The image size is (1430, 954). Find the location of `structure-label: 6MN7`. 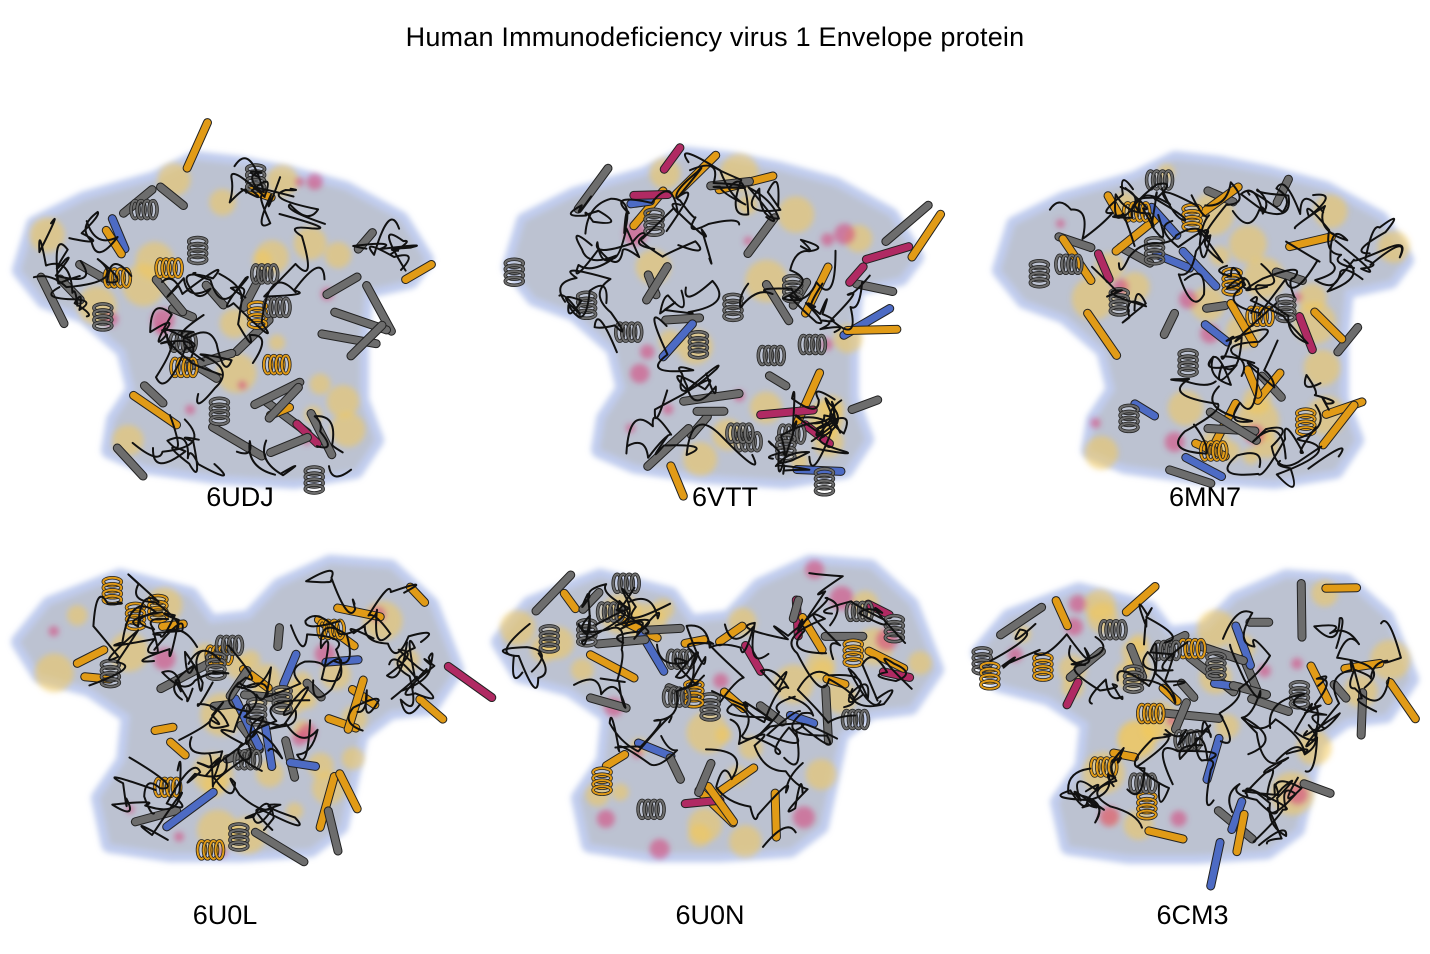

structure-label: 6MN7 is located at coordinates (1205, 497).